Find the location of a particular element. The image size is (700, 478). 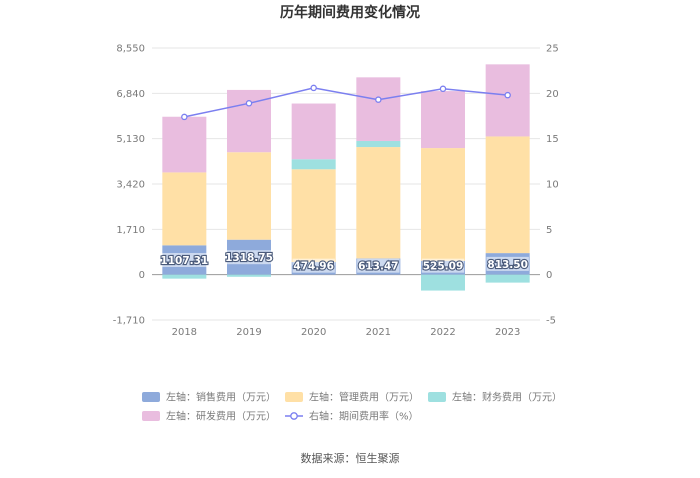

right-tick-label: 15 is located at coordinates (552, 139).